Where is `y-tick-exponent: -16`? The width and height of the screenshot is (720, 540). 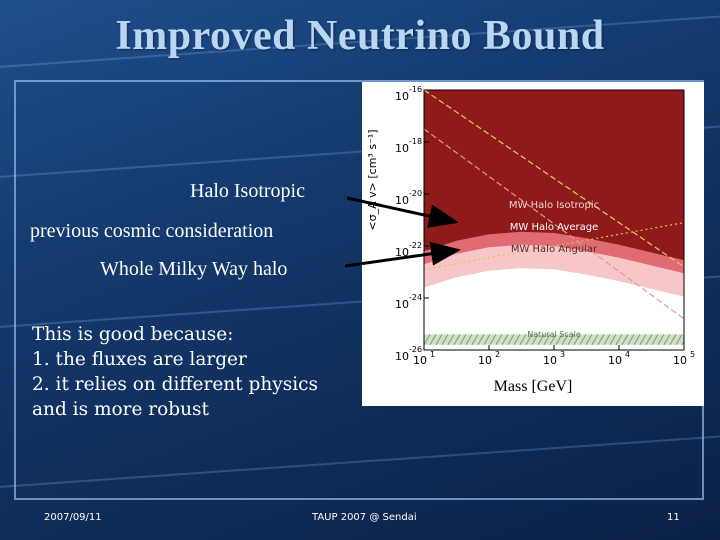 y-tick-exponent: -16 is located at coordinates (415, 89).